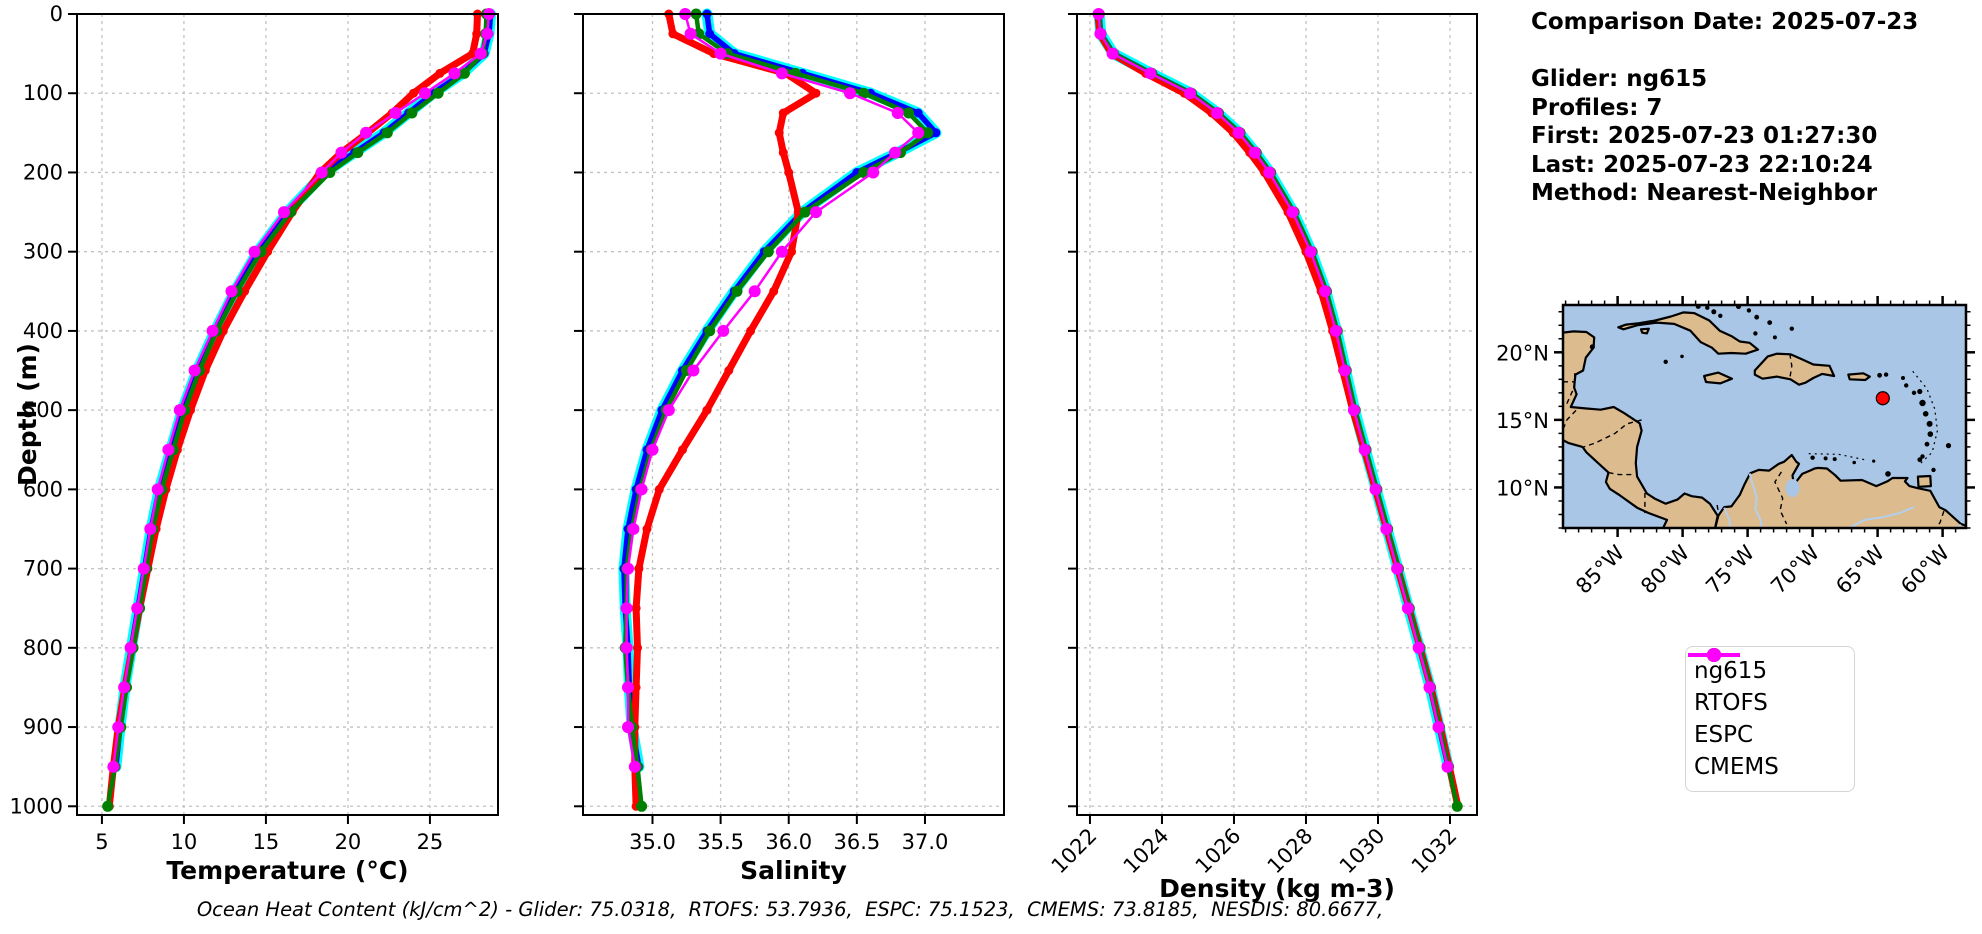 The image size is (1982, 934). I want to click on depth-axis-title: Depth (m), so click(27, 414).